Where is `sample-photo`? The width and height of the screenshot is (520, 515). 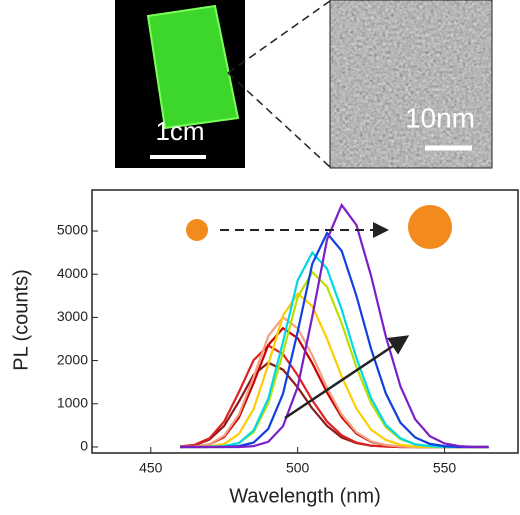
sample-photo is located at coordinates (193, 67).